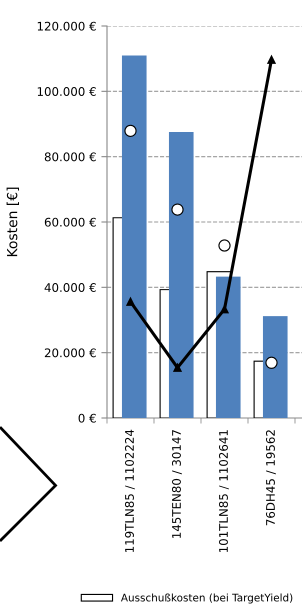 The height and width of the screenshot is (616, 302). Describe the element at coordinates (177, 484) in the screenshot. I see `x-tick-label: 145TEN80 / 30147` at that location.